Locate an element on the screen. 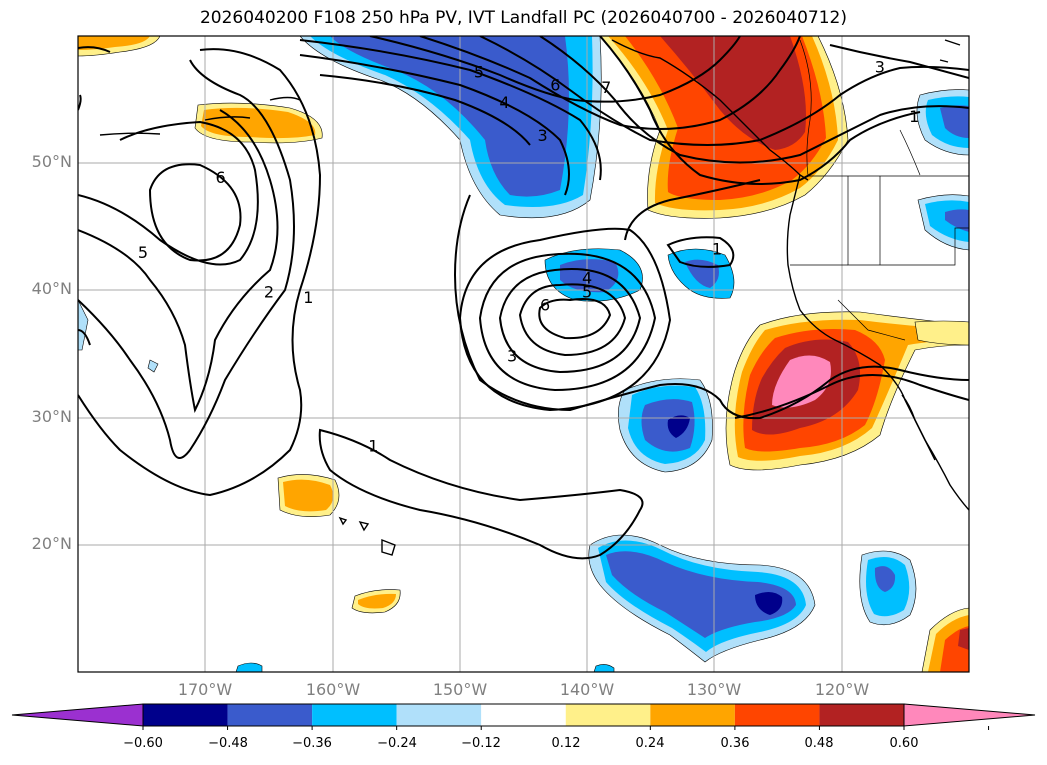 The height and width of the screenshot is (765, 1047). colorbar-extend-max is located at coordinates (969, 715).